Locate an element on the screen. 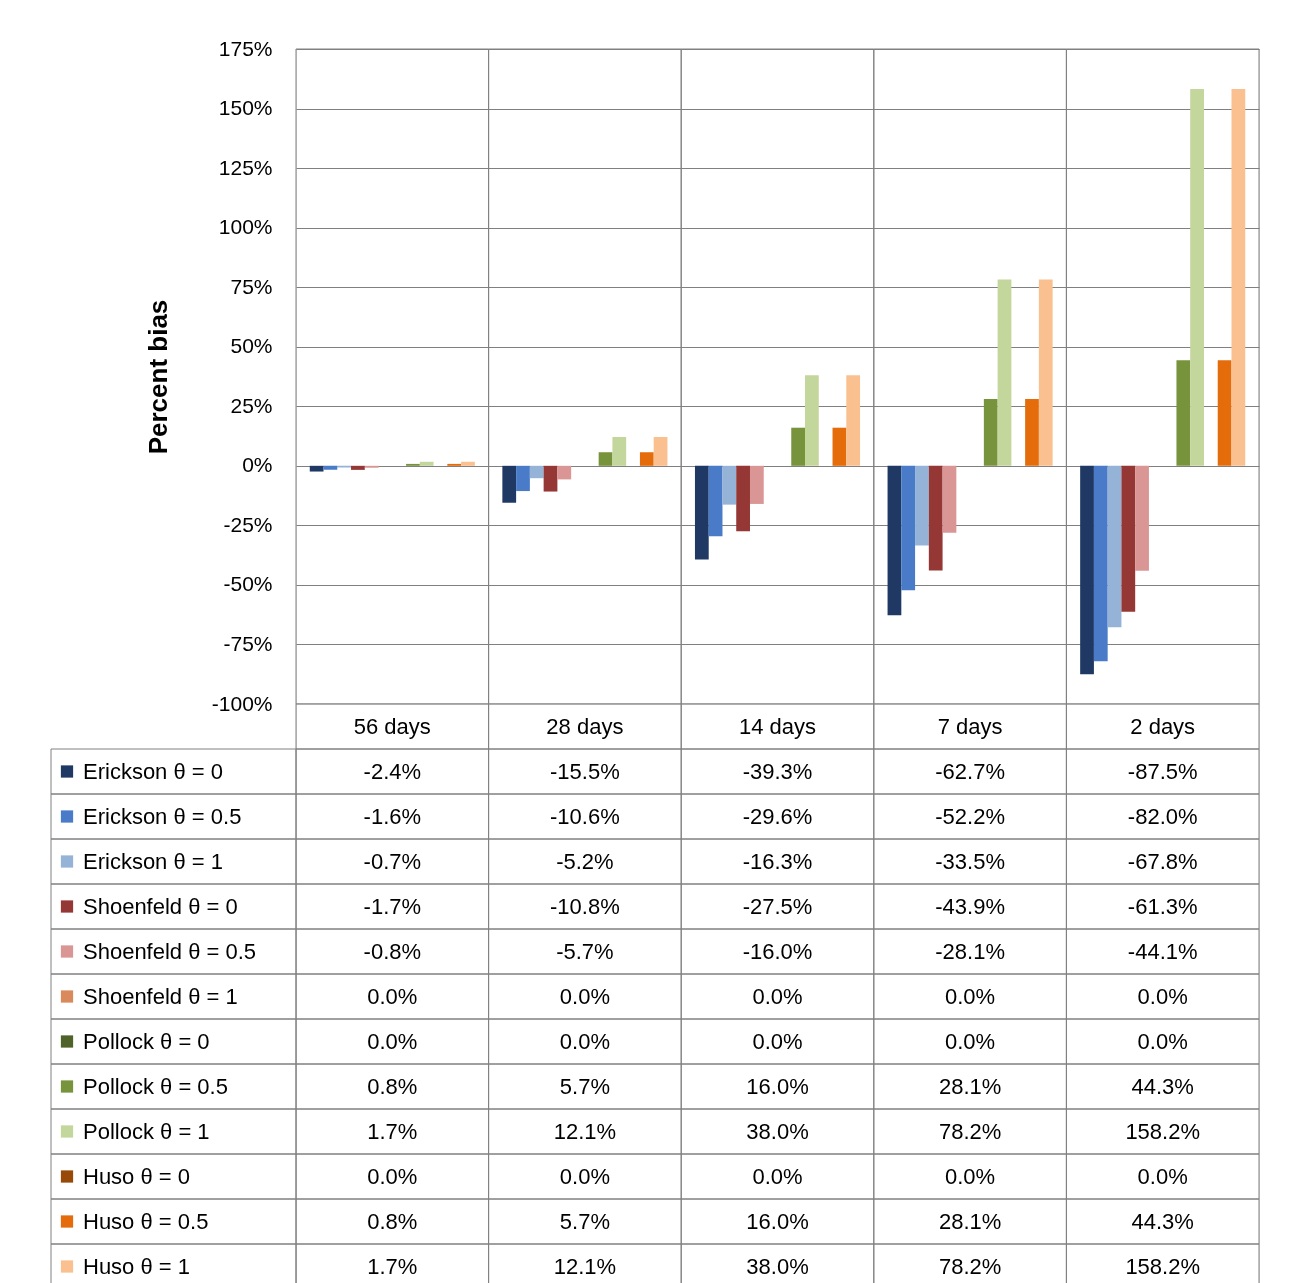 Image resolution: width=1292 pixels, height=1283 pixels. y-tick-label: 50% is located at coordinates (251, 346).